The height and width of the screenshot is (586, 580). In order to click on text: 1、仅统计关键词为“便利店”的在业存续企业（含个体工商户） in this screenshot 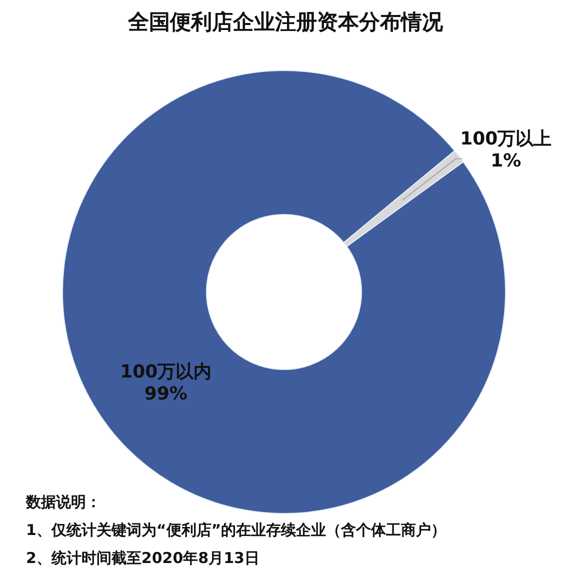, I will do `click(236, 530)`.